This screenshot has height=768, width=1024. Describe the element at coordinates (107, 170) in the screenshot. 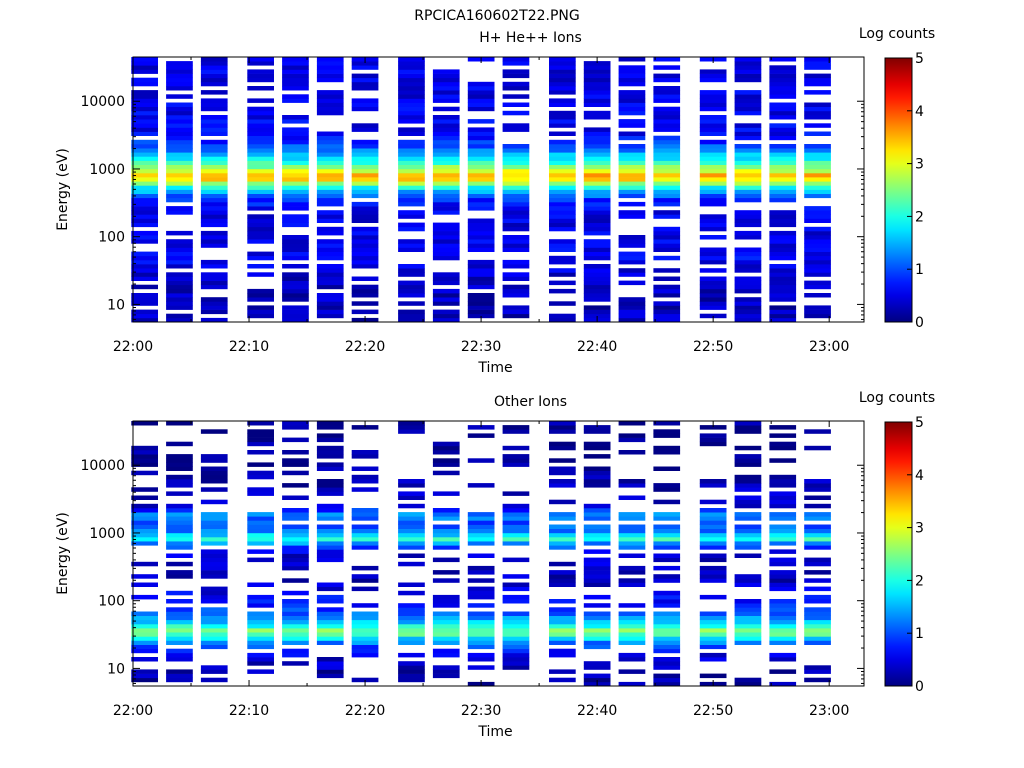

I see `y-tick-label: 1000` at that location.